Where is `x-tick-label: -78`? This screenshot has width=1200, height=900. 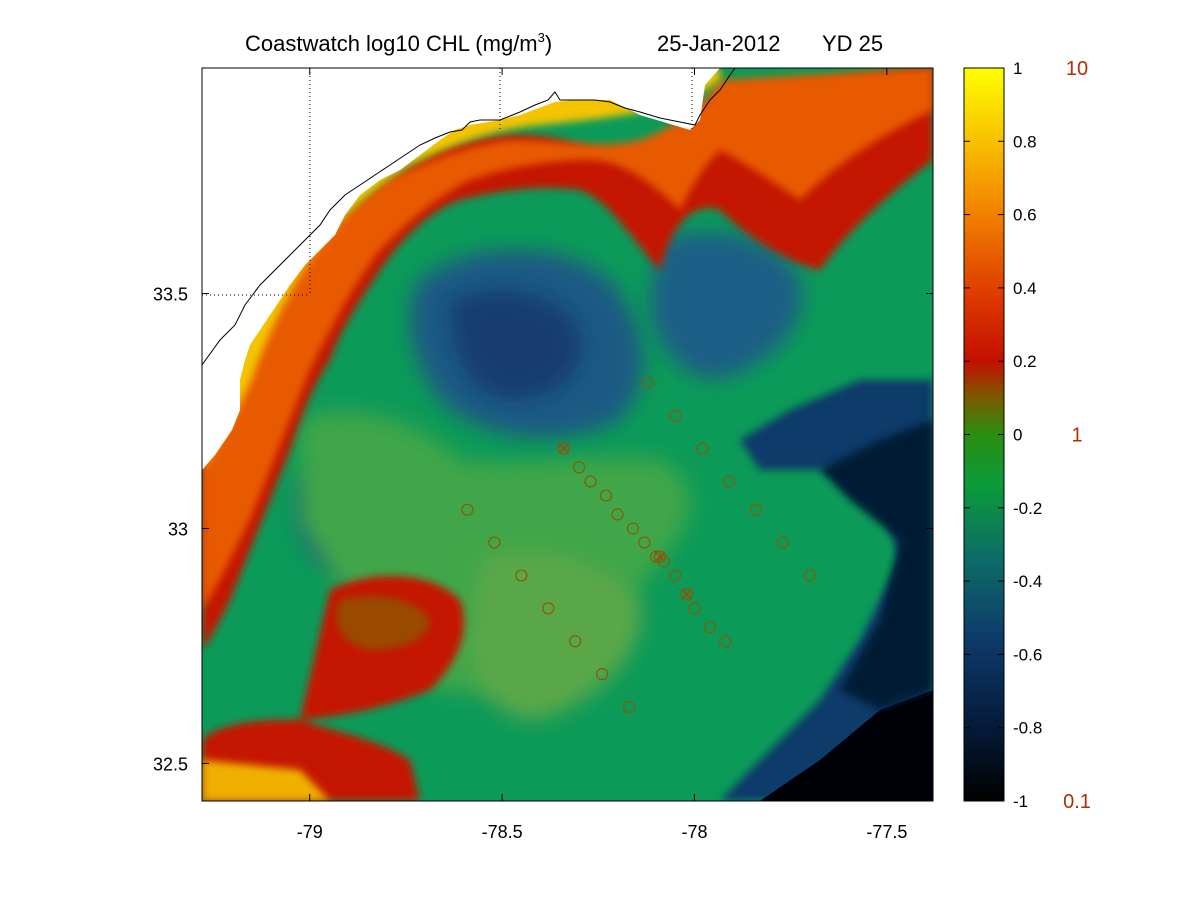 x-tick-label: -78 is located at coordinates (694, 832).